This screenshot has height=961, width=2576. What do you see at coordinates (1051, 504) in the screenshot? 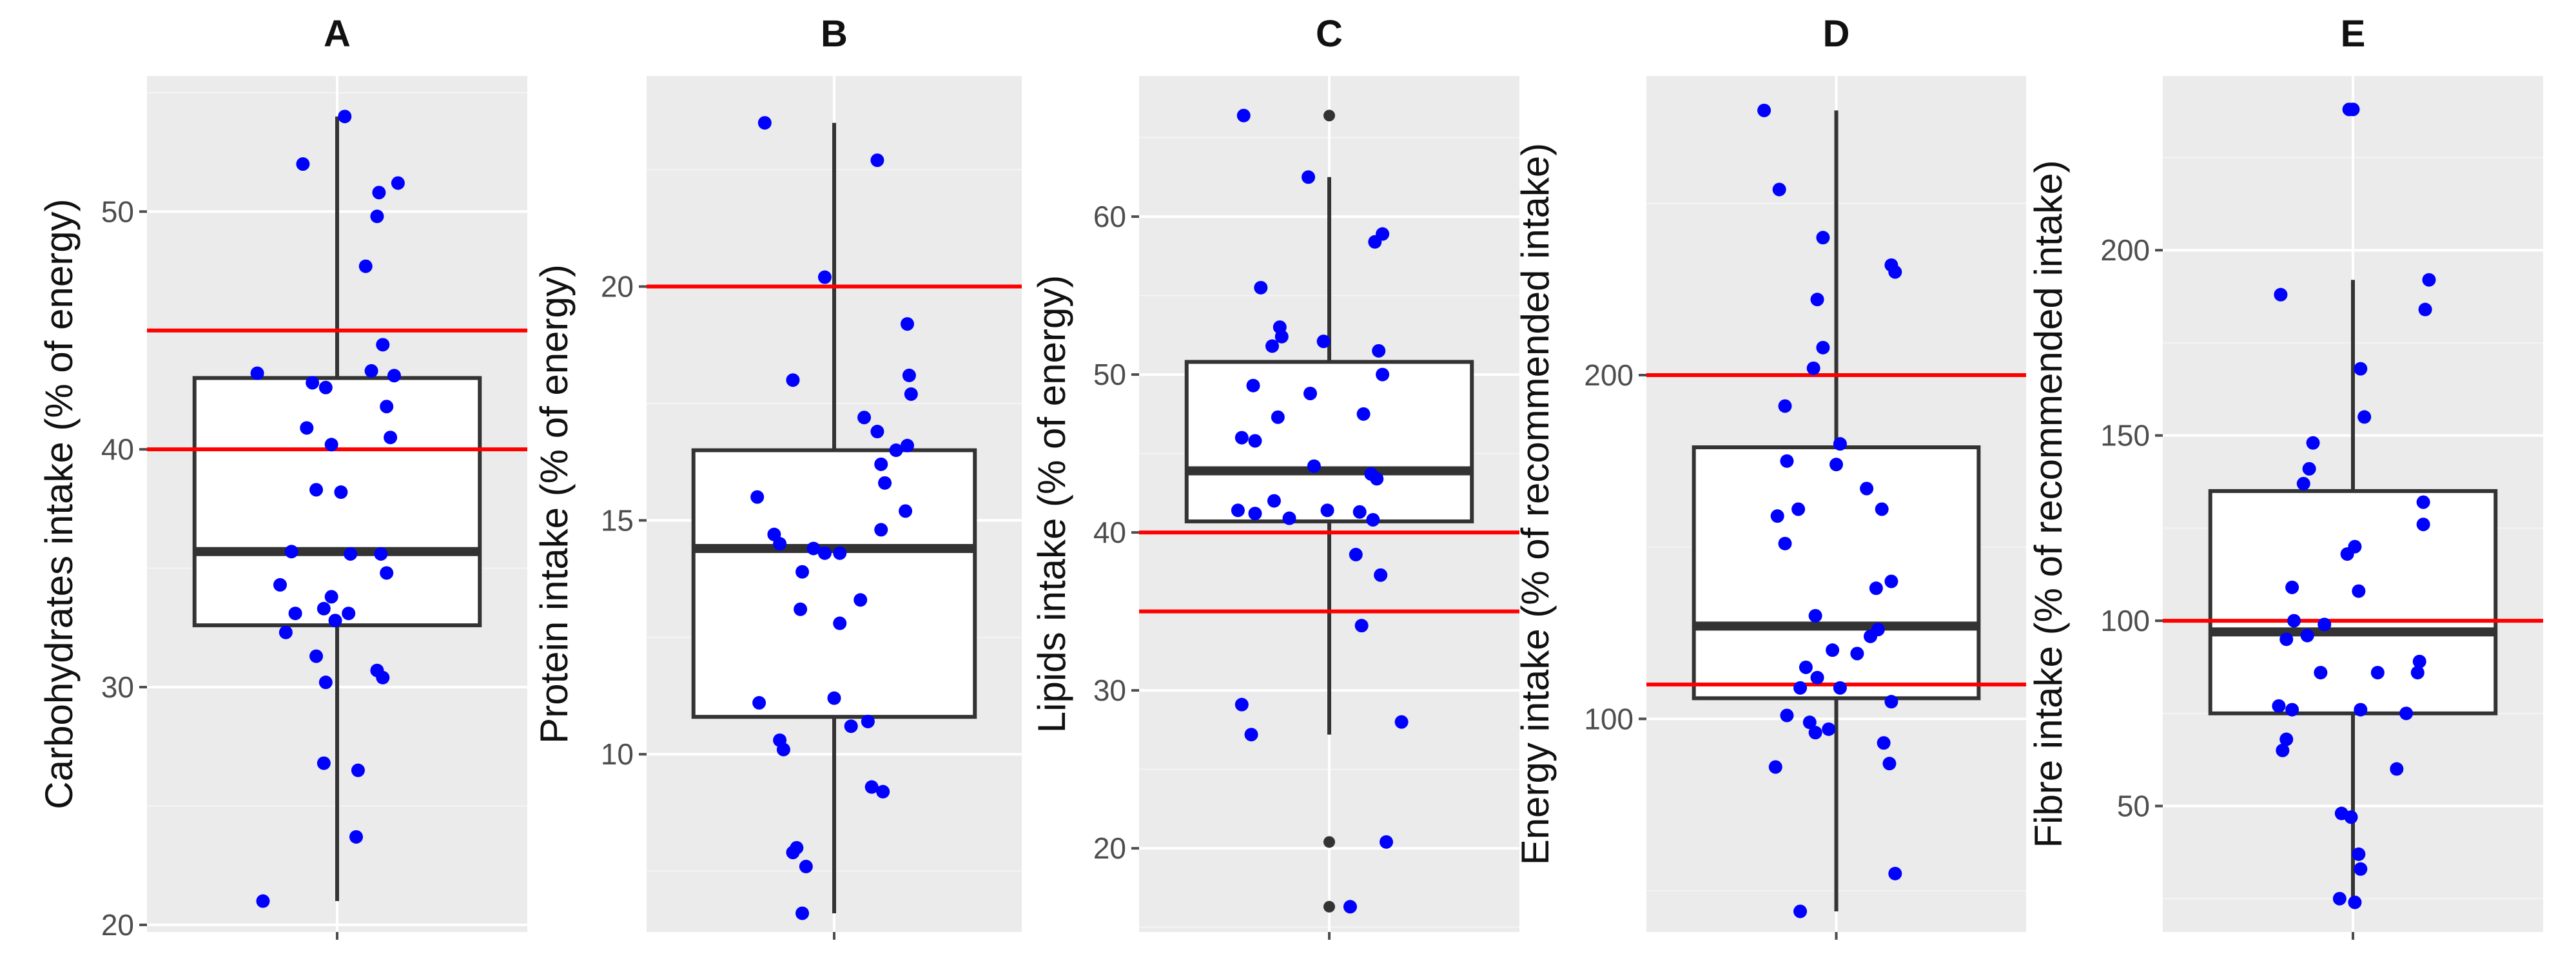
I see `y-axis-title: Lipids intake (% of energy)` at bounding box center [1051, 504].